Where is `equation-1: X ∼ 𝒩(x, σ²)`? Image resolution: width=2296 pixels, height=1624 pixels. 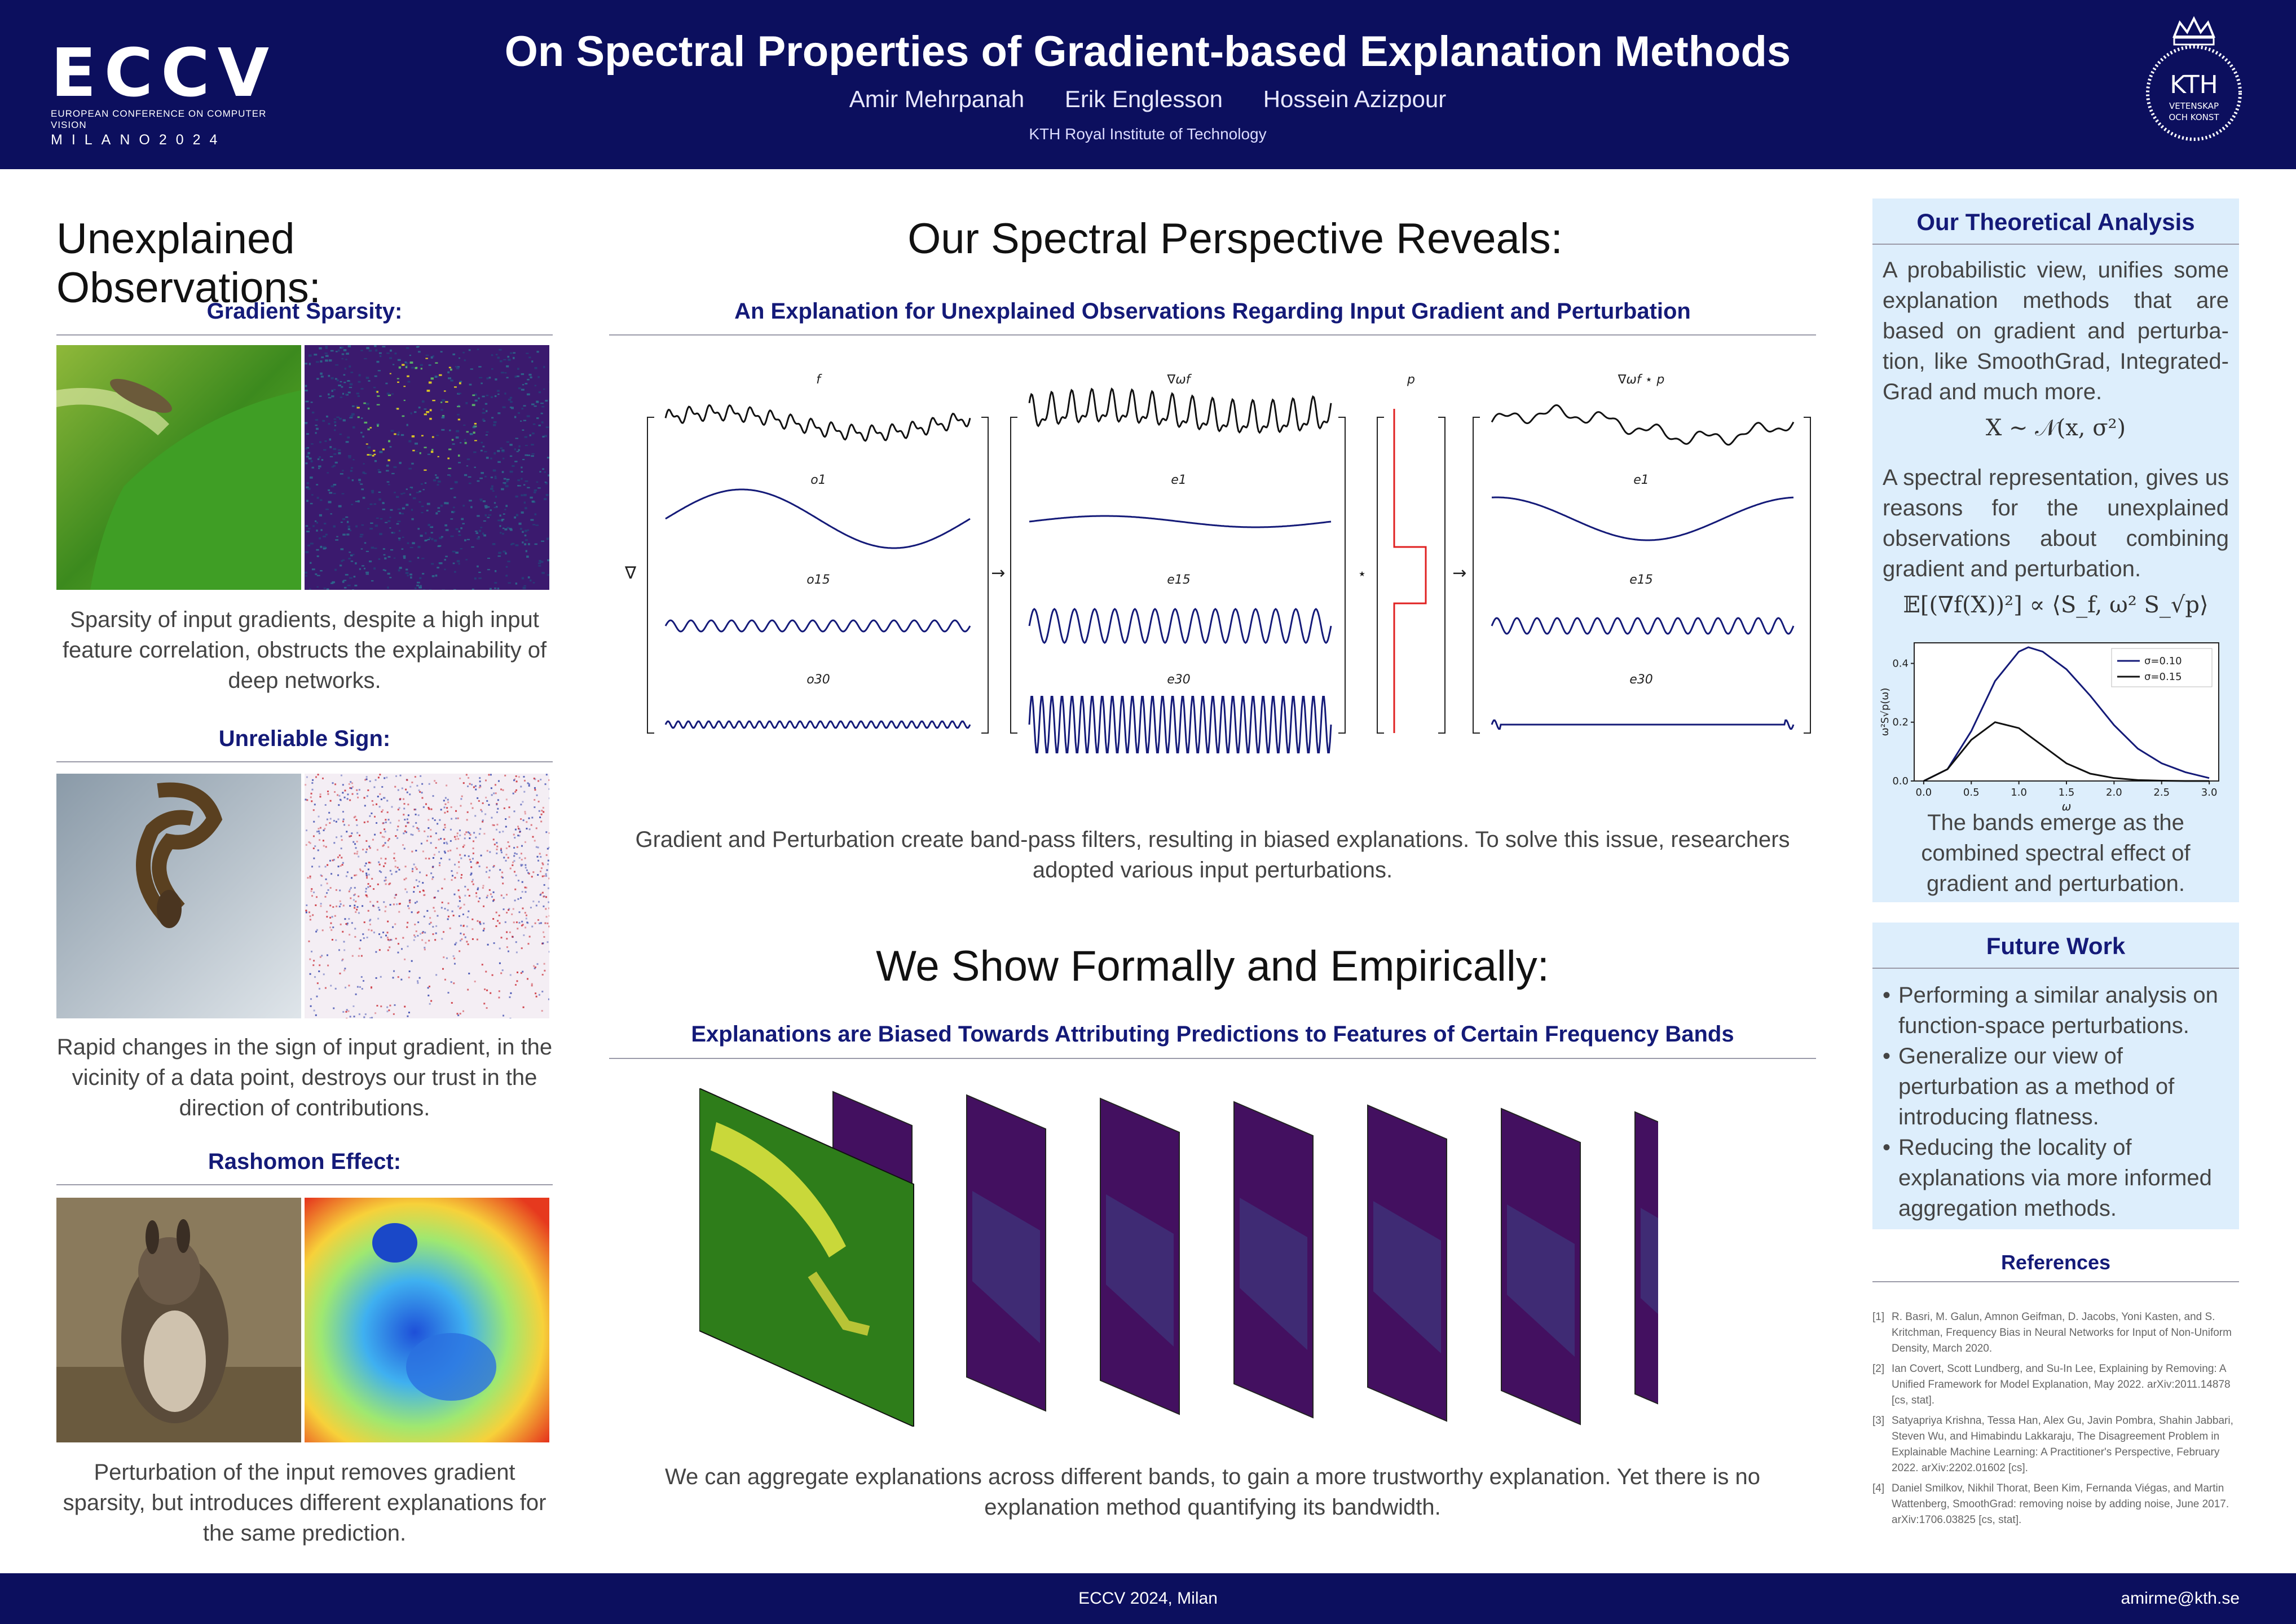
equation-1: X ∼ 𝒩(x, σ²) is located at coordinates (2055, 428).